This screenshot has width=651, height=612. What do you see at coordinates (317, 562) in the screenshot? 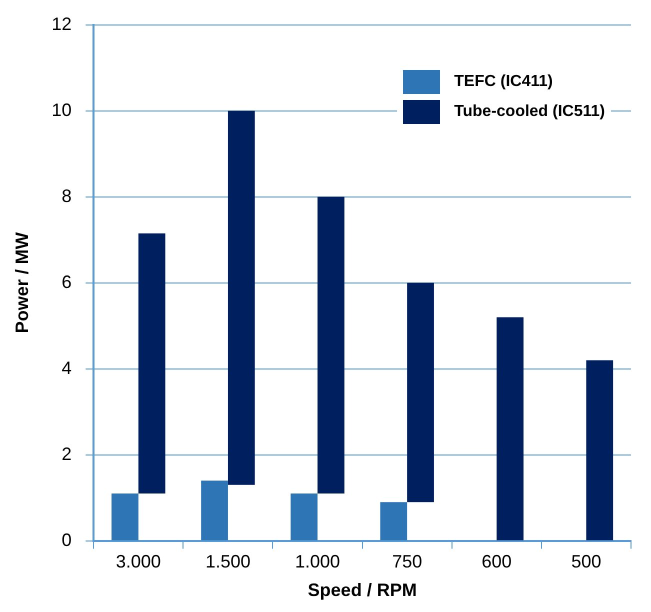
I see `x-tick-label: 1.000` at bounding box center [317, 562].